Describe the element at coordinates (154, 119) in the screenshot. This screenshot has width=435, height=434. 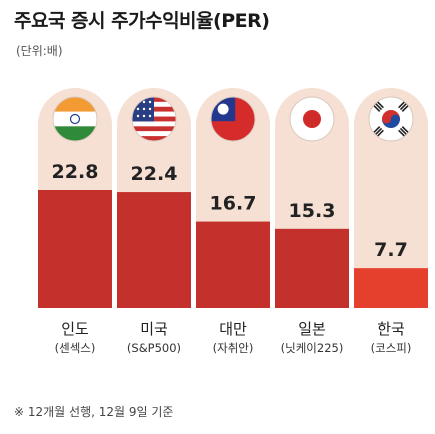
I see `usa-flag-icon` at that location.